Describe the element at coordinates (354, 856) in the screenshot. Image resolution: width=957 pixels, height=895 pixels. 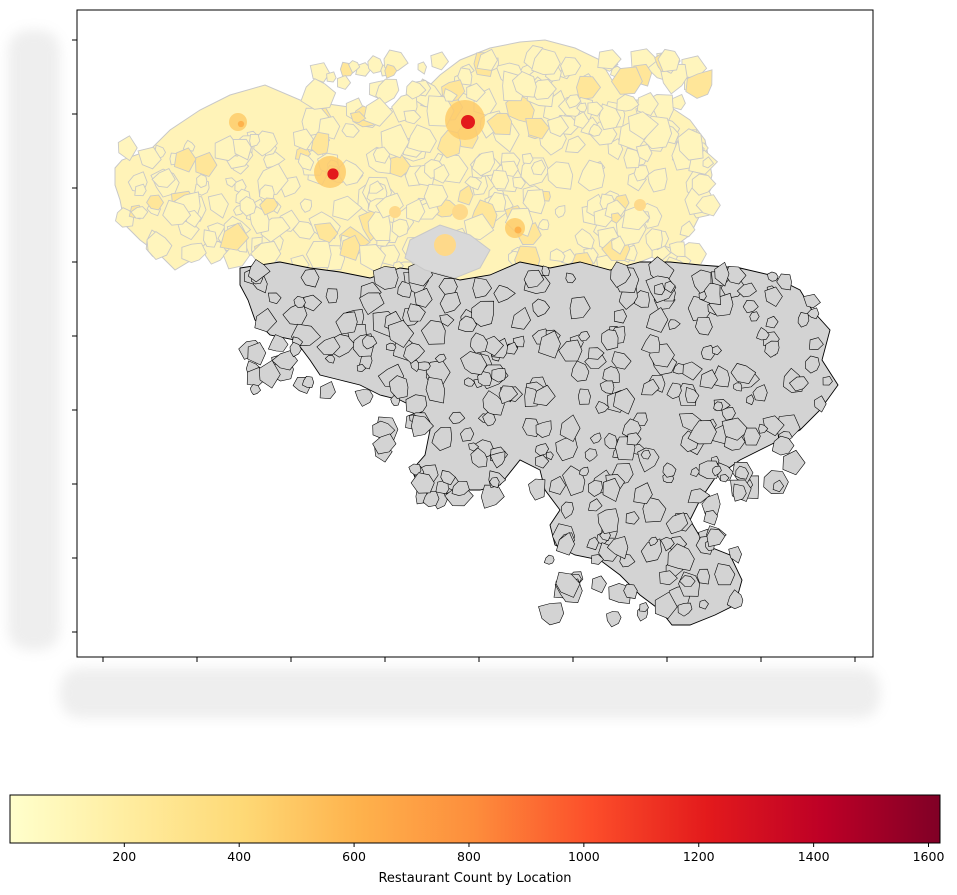
I see `colorbar-tick-label: 600` at that location.